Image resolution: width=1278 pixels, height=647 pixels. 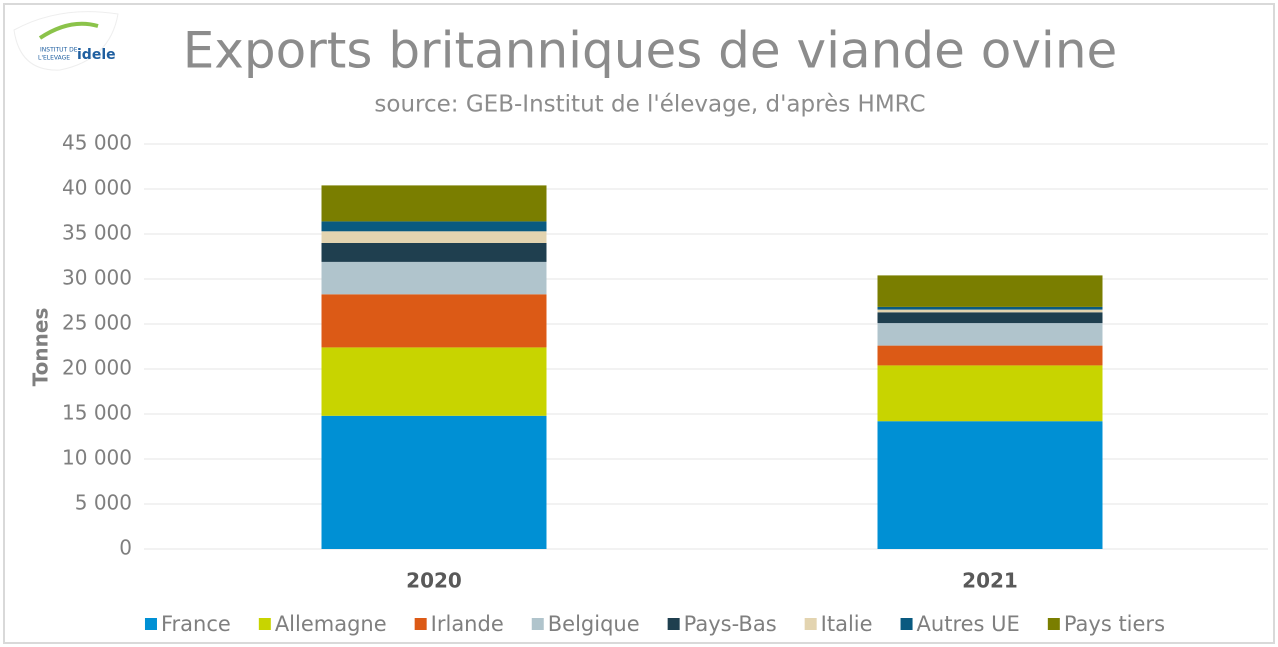 What do you see at coordinates (103, 503) in the screenshot?
I see `y-tick-label: 5 000` at bounding box center [103, 503].